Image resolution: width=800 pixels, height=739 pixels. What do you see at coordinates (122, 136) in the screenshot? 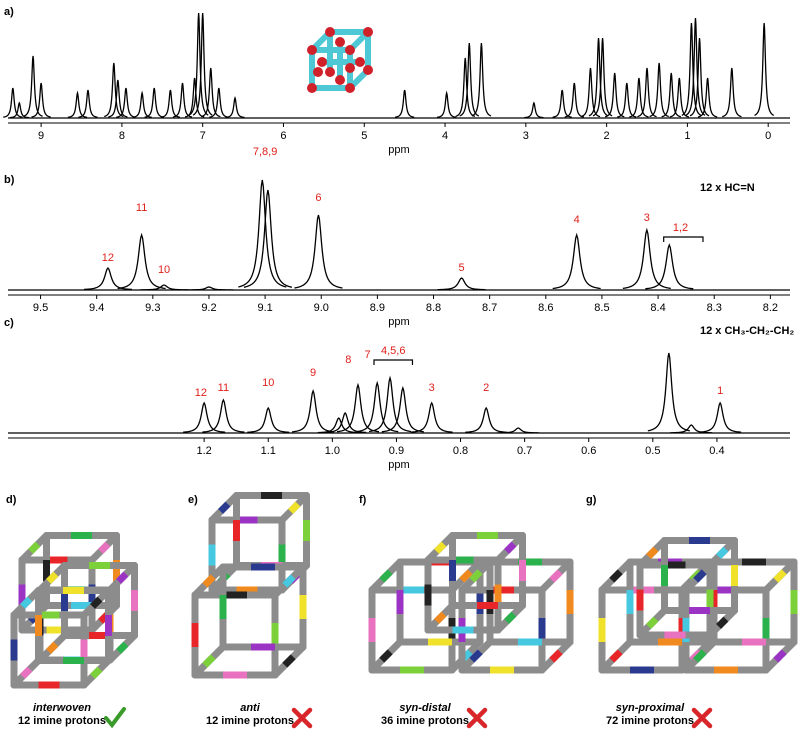
I see `x-tick-label: 8` at bounding box center [122, 136].